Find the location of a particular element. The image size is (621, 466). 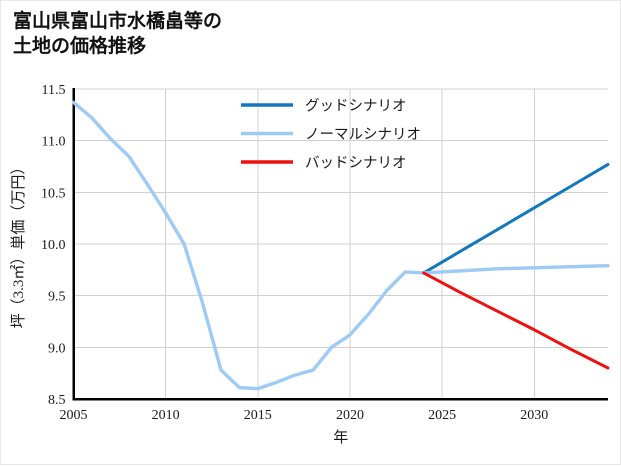

y-tick-label: 11.5 is located at coordinates (54, 90).